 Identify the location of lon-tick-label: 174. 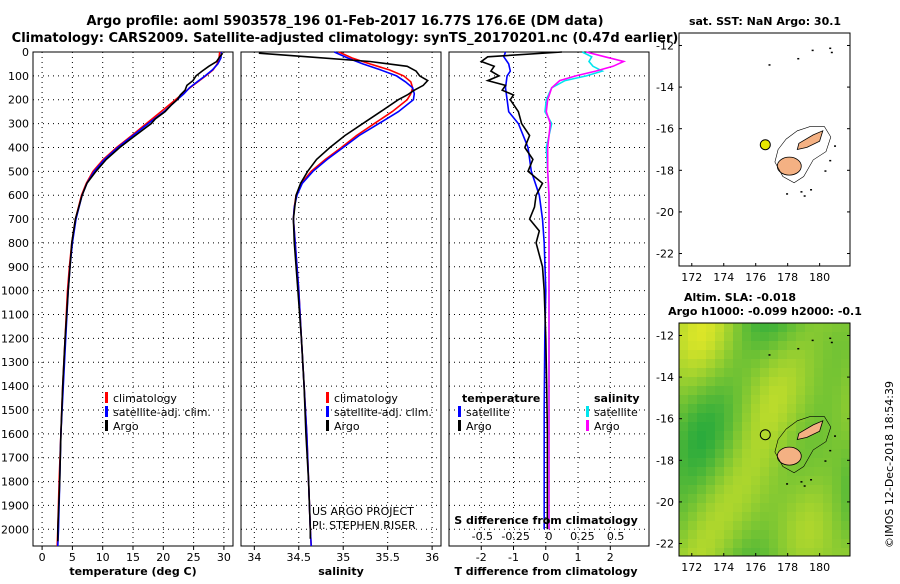
(723, 277).